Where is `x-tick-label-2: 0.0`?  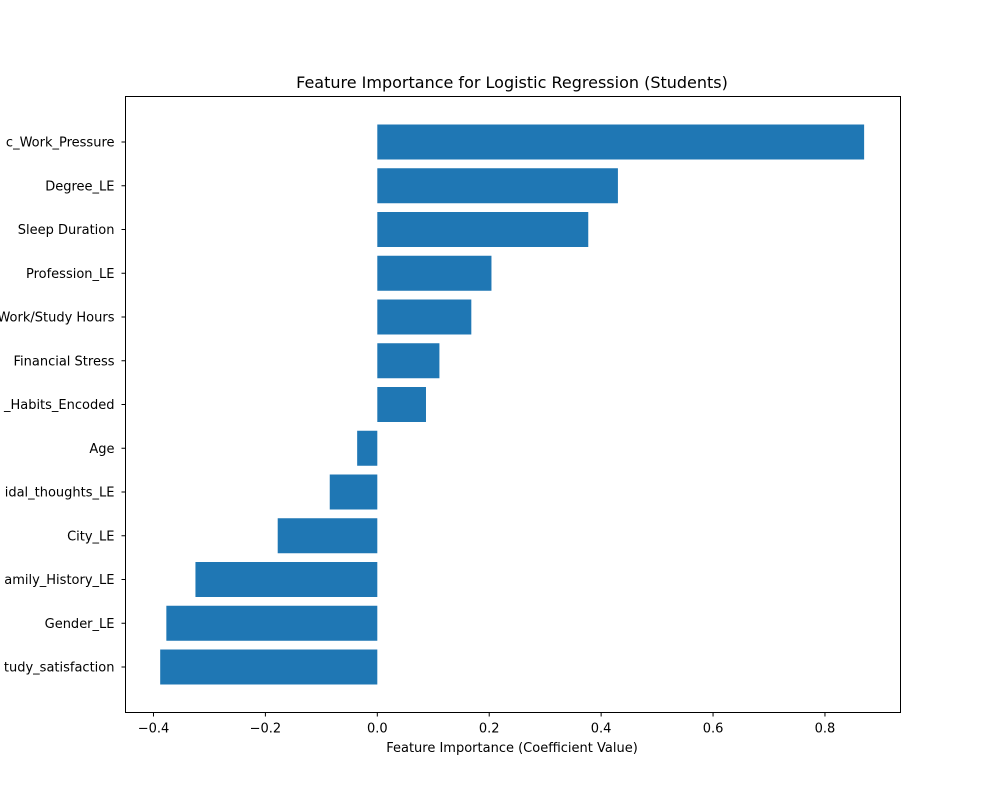
x-tick-label-2: 0.0 is located at coordinates (377, 729).